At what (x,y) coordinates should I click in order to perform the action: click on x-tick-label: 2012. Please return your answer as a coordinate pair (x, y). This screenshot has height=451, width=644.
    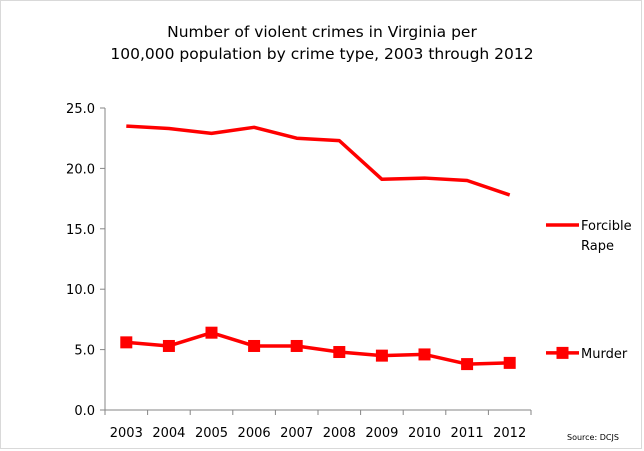
    Looking at the image, I should click on (509, 433).